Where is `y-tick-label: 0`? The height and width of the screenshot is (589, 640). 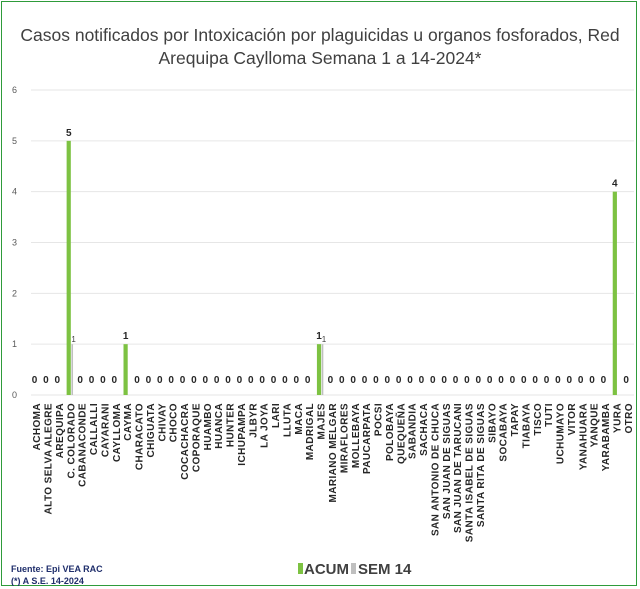
y-tick-label: 0 is located at coordinates (14, 395).